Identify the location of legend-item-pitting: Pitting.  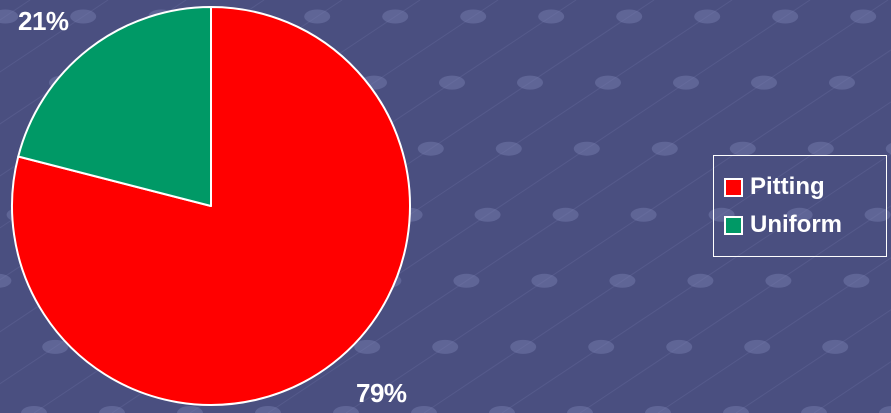
(805, 187).